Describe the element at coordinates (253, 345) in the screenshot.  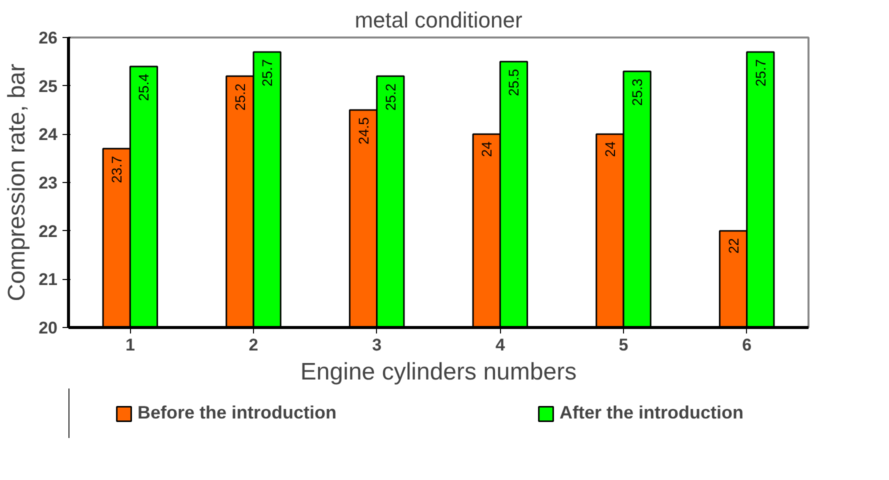
I see `x-tick-label: 2` at that location.